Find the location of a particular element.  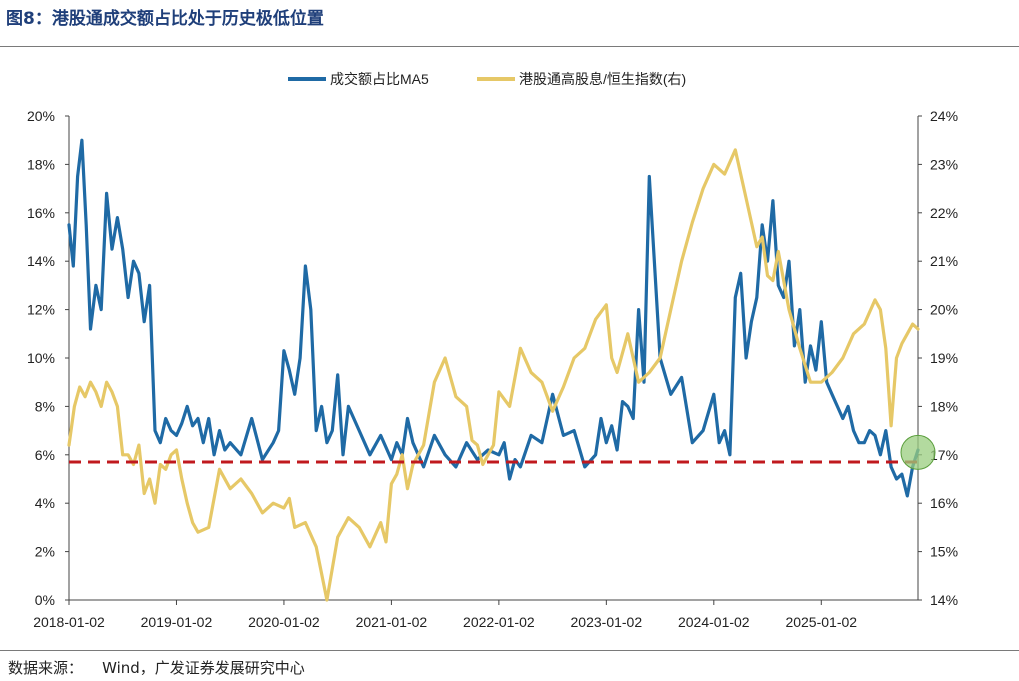

right-tick-label: 19% is located at coordinates (944, 358).